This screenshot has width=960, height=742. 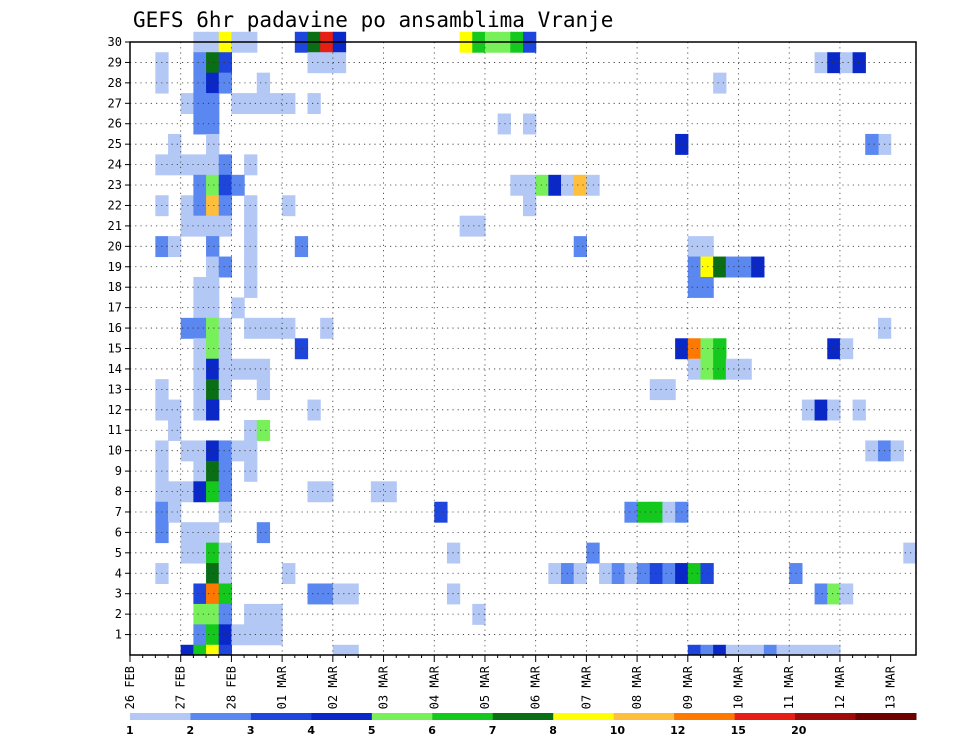 I want to click on x-tick-label: 01 MAR, so click(x=282, y=687).